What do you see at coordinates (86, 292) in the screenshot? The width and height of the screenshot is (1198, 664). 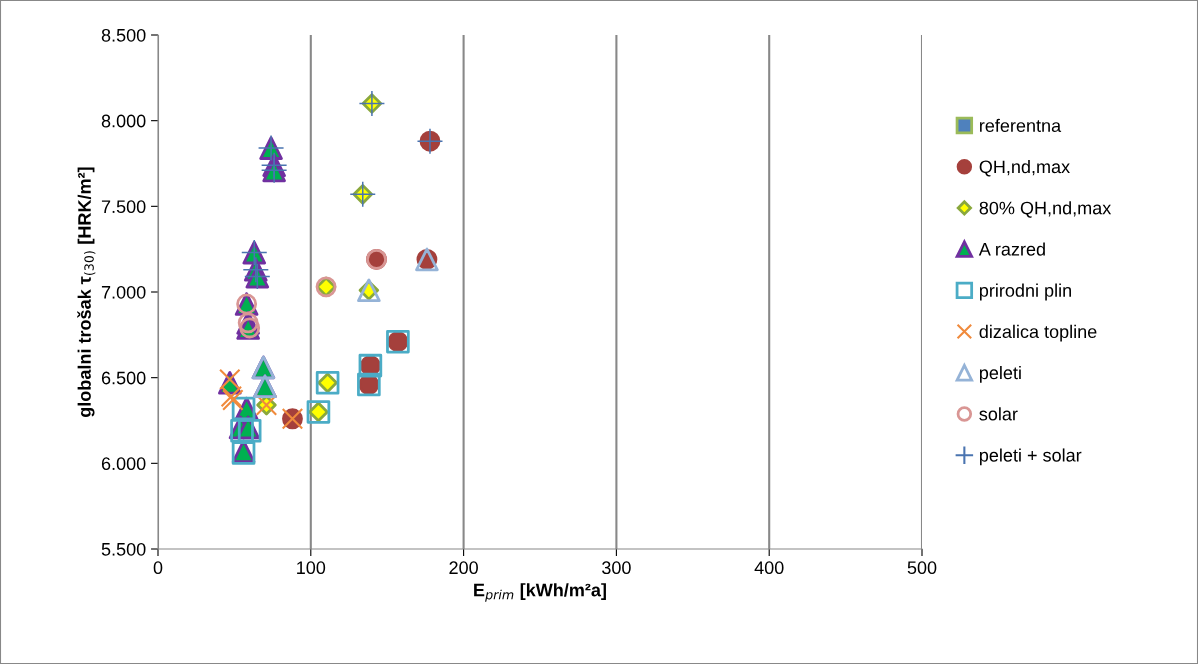 I see `y-axis-title: globalni trošak τ$_{(30)}$ [HRK/m²]` at bounding box center [86, 292].